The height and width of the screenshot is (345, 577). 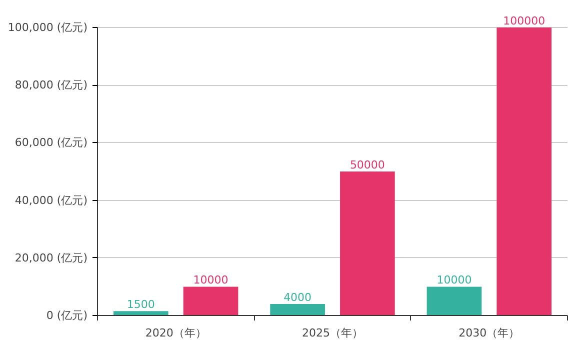 What do you see at coordinates (51, 85) in the screenshot?
I see `y-tick-label: 80,000 (亿元)` at bounding box center [51, 85].